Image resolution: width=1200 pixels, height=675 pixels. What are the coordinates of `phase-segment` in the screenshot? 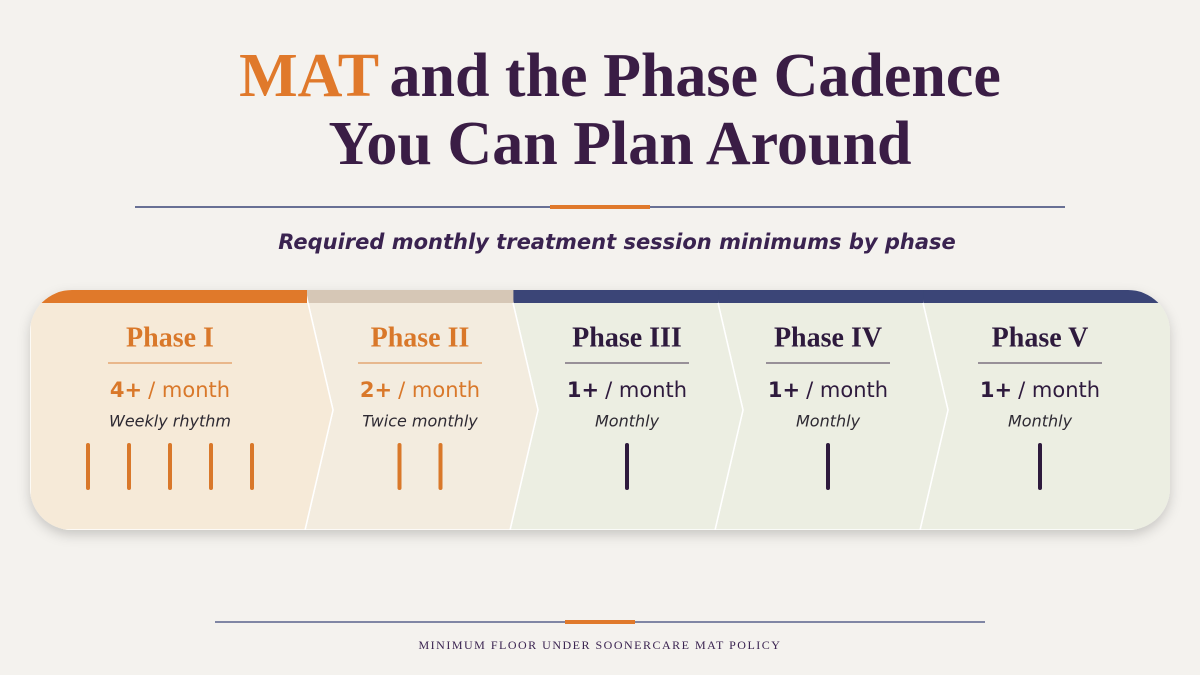 It's located at (182, 410).